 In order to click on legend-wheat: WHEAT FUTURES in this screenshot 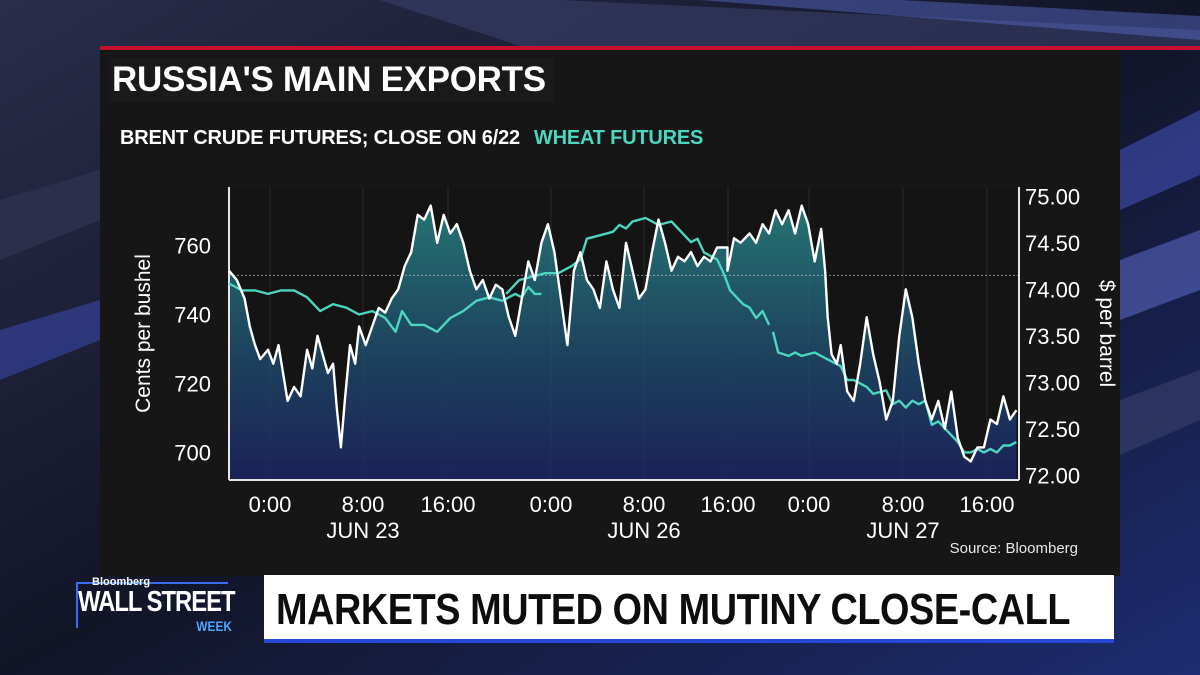, I will do `click(618, 138)`.